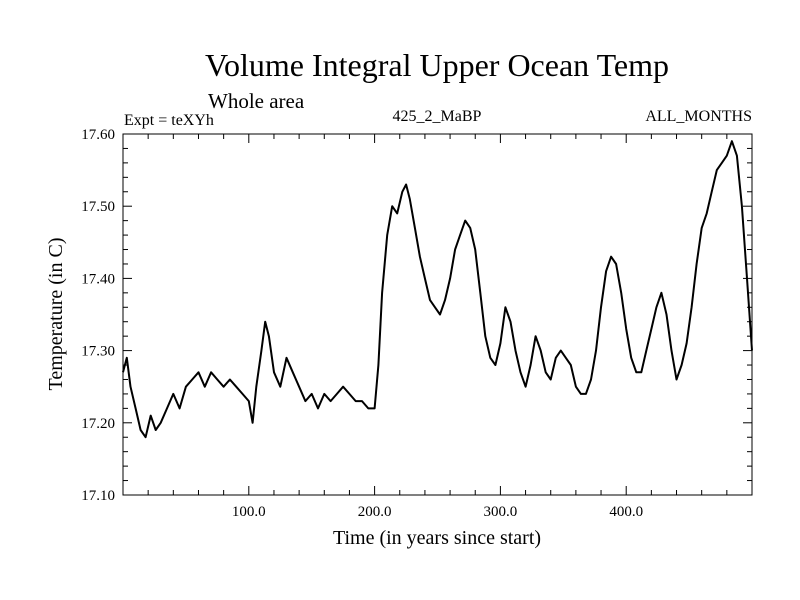  I want to click on y-tick-label: 17.40, so click(98, 279).